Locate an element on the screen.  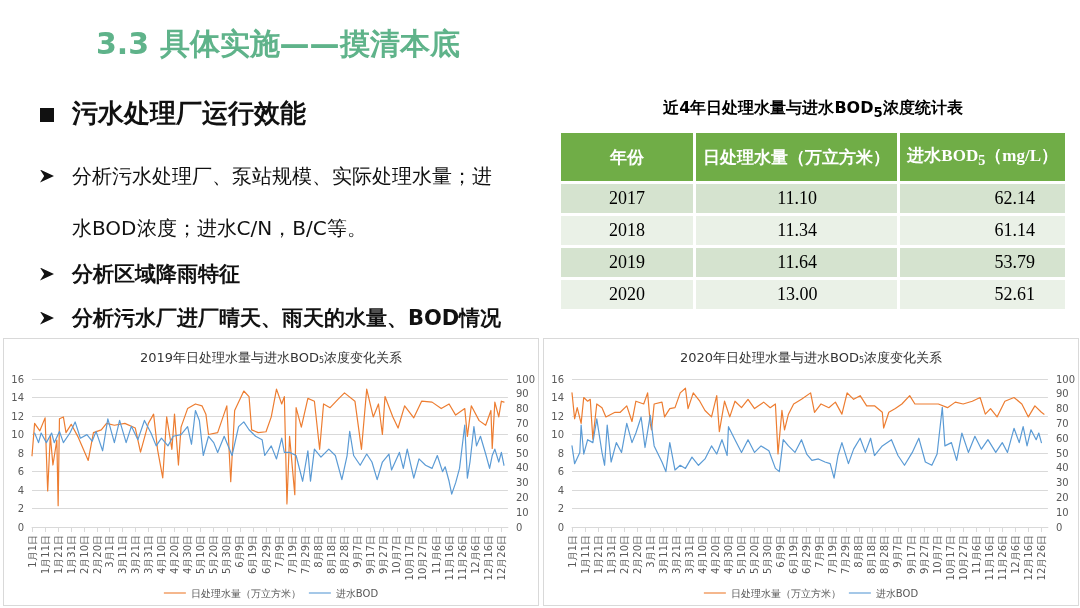
x-tick-label: 8月18日 is located at coordinates (331, 555).